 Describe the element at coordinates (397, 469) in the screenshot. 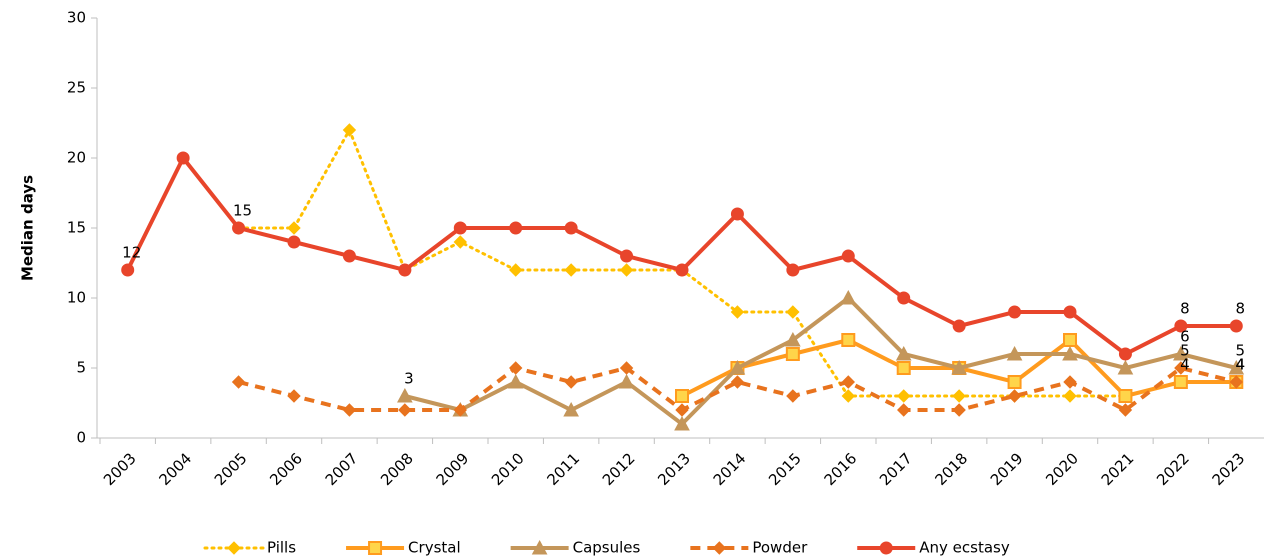

I see `x-tick-label: 2008` at that location.